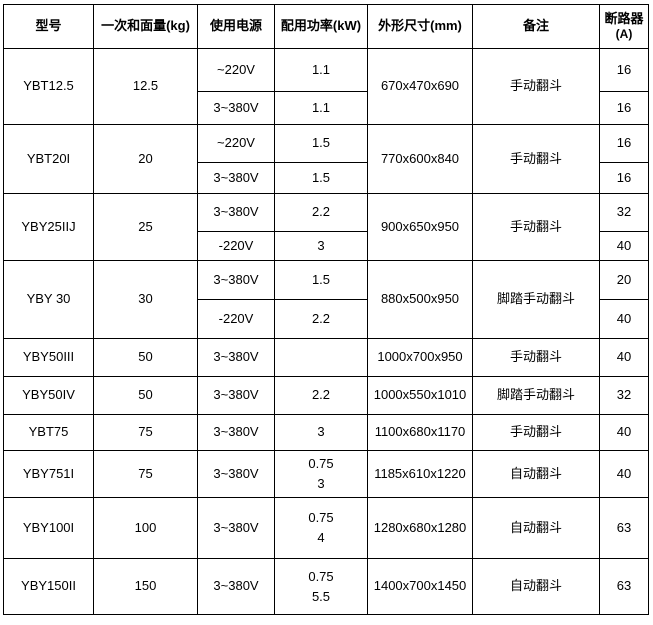 This screenshot has height=625, width=653. What do you see at coordinates (321, 357) in the screenshot?
I see `cell-power-kw` at bounding box center [321, 357].